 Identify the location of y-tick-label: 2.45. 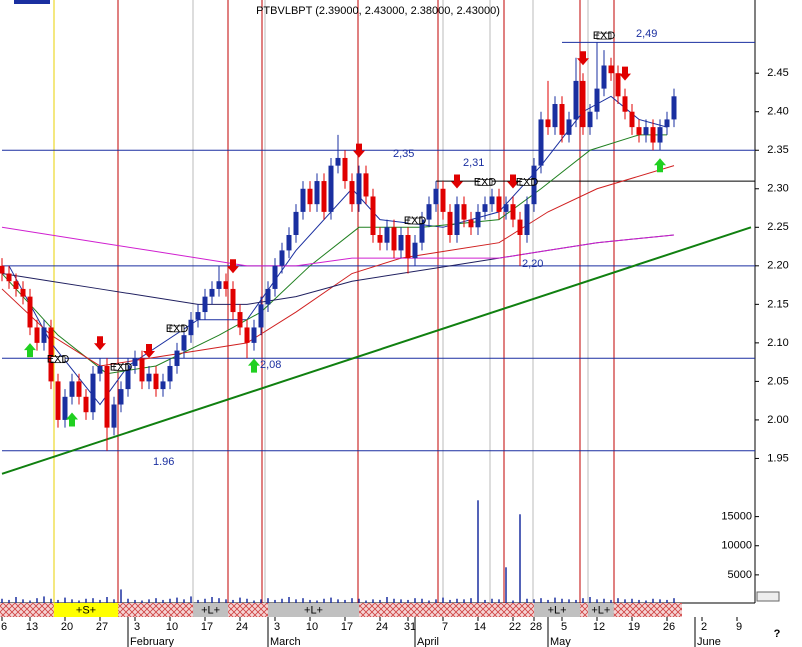
(777, 73).